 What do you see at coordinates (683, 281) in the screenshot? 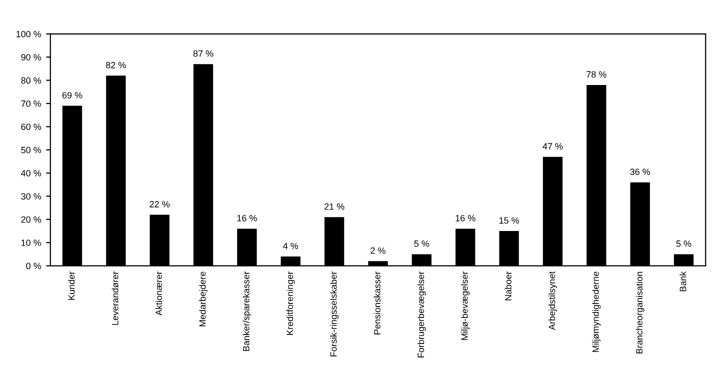
I see `x-tick-label: Bank` at bounding box center [683, 281].